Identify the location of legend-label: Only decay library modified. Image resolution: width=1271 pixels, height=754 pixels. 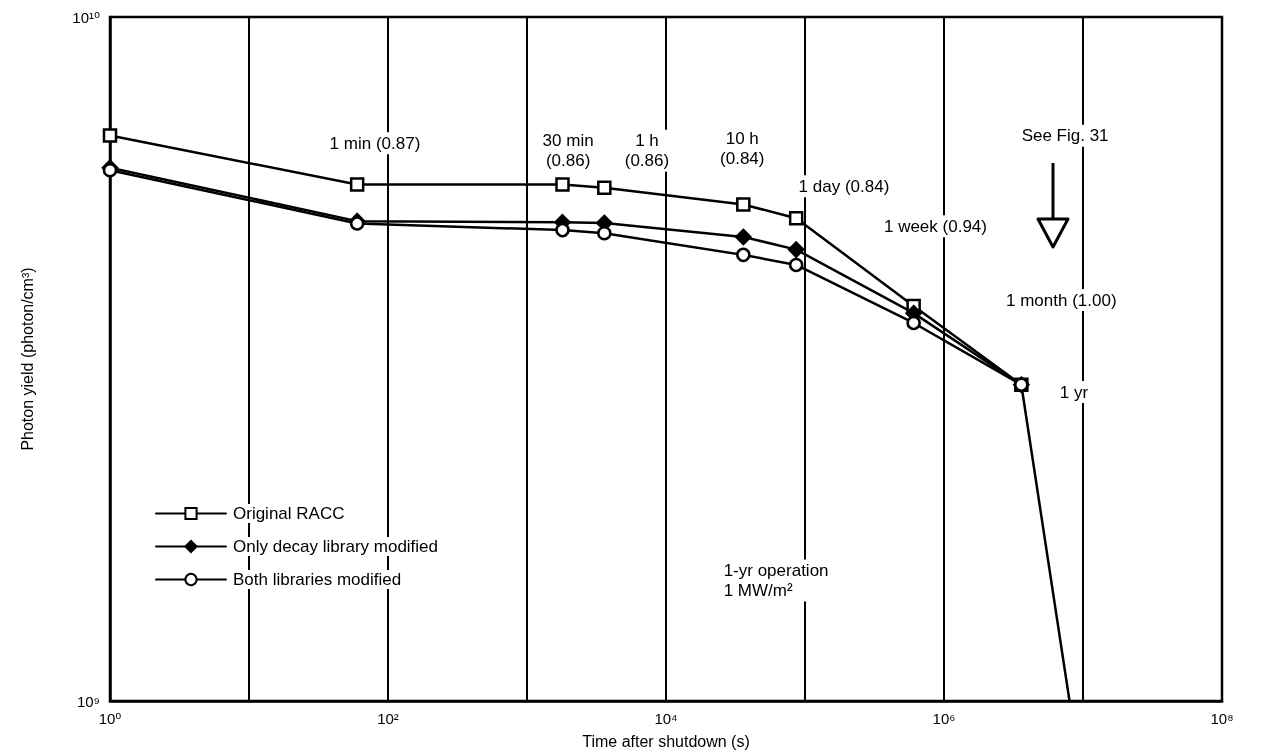
(336, 546).